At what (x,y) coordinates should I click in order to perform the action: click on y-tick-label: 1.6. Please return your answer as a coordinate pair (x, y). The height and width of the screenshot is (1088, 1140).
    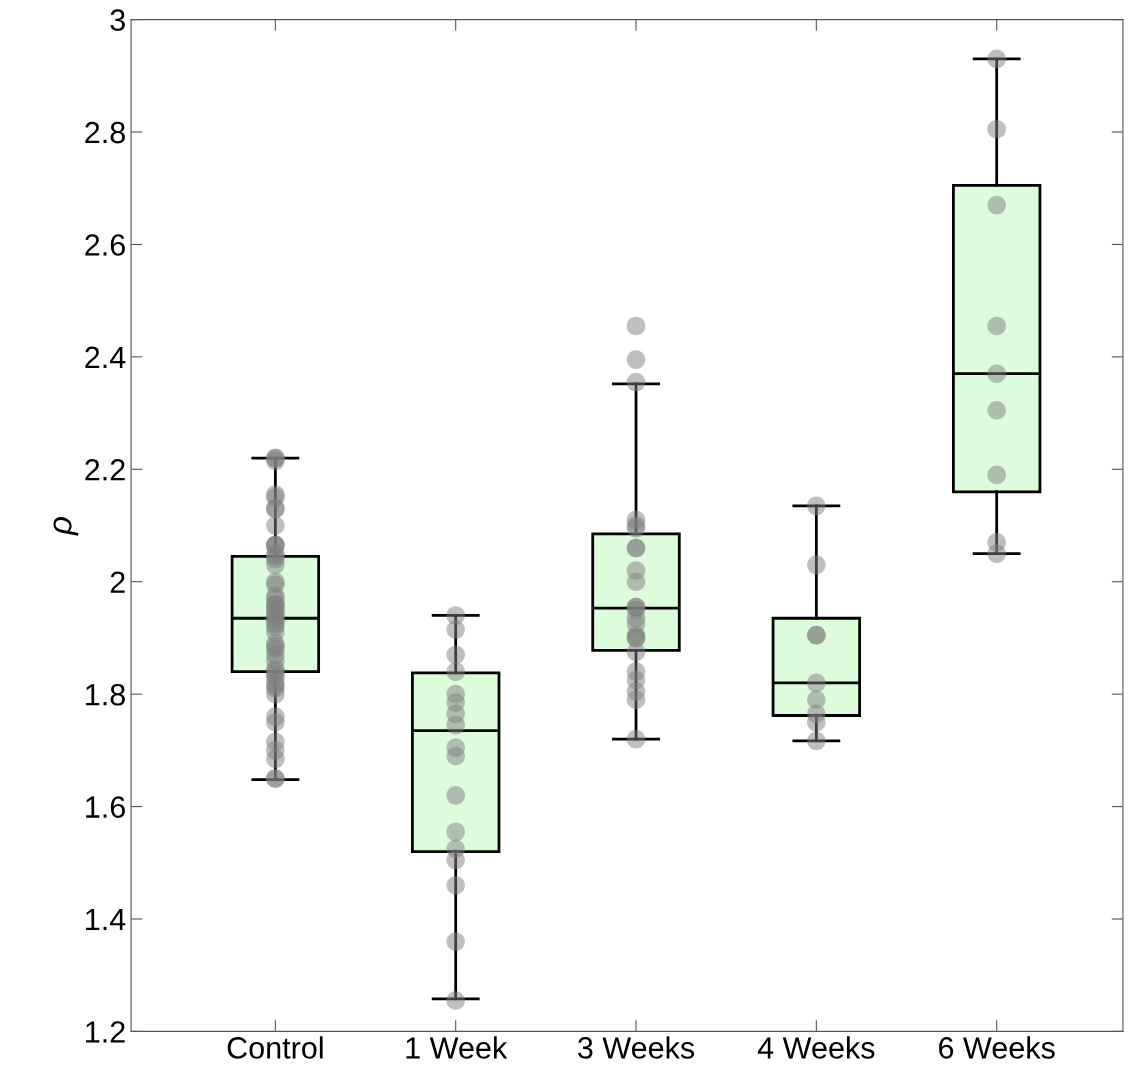
    Looking at the image, I should click on (105, 807).